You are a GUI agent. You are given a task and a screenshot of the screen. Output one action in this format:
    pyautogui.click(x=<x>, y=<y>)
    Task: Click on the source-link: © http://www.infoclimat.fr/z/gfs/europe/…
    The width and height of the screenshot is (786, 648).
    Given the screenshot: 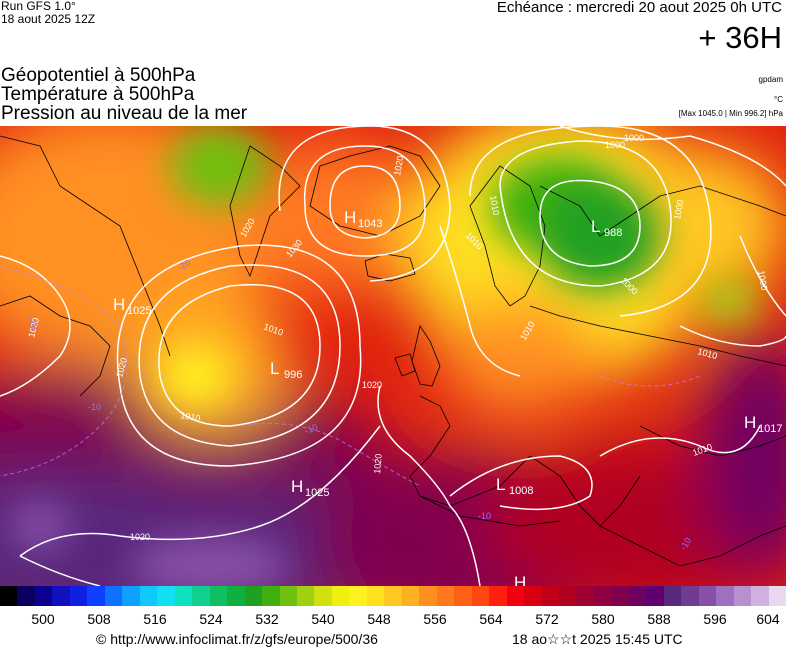 What is the action you would take?
    pyautogui.click(x=237, y=639)
    